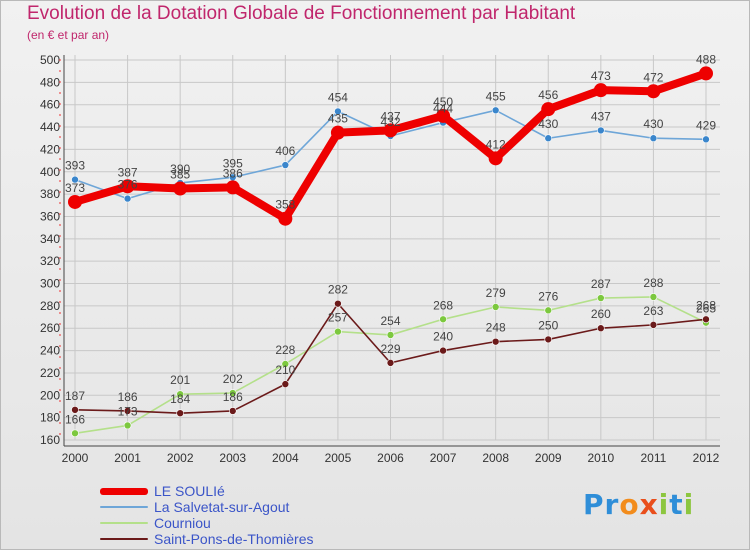 The width and height of the screenshot is (750, 550). Describe the element at coordinates (127, 458) in the screenshot. I see `x-tick-label: 2001` at that location.